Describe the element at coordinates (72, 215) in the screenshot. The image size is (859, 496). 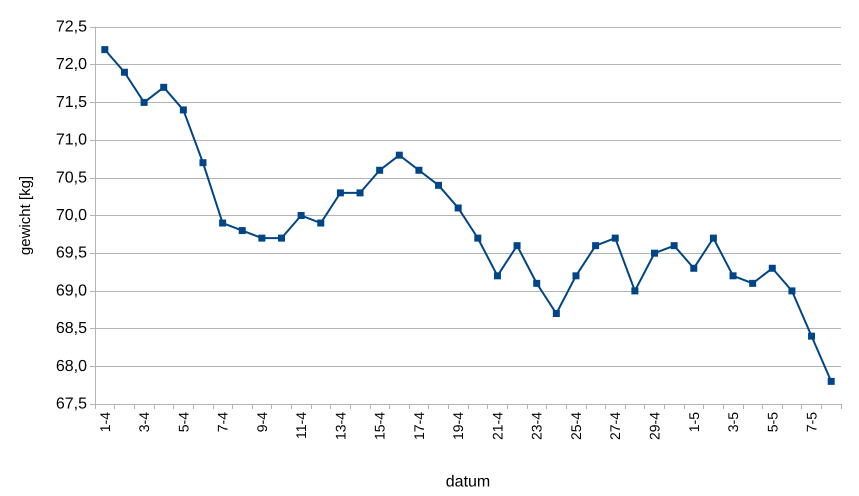
I see `y-tick-label: 70,0` at that location.